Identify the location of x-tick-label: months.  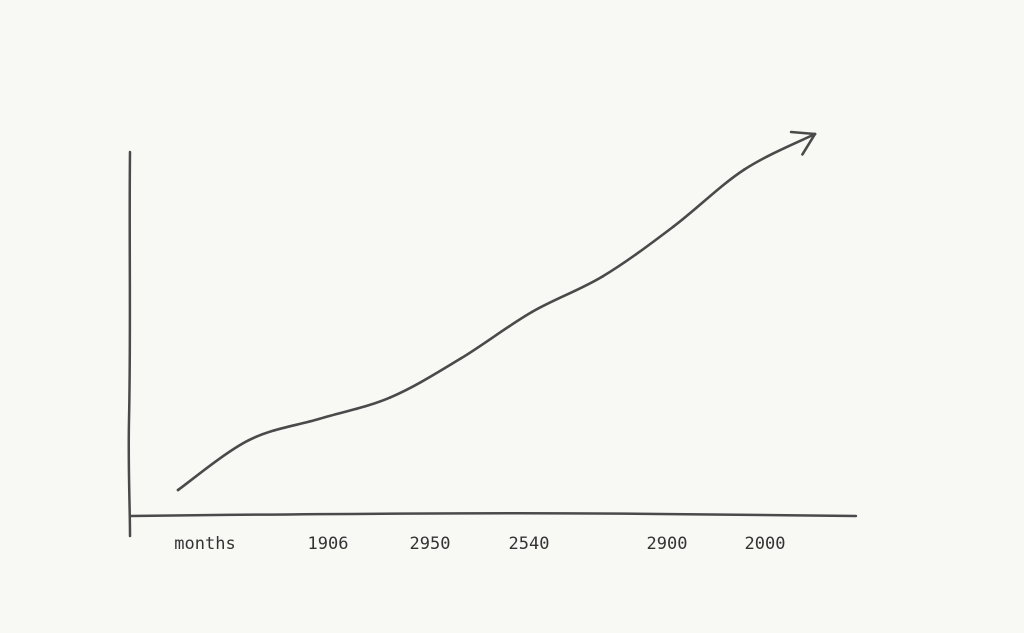
(204, 544).